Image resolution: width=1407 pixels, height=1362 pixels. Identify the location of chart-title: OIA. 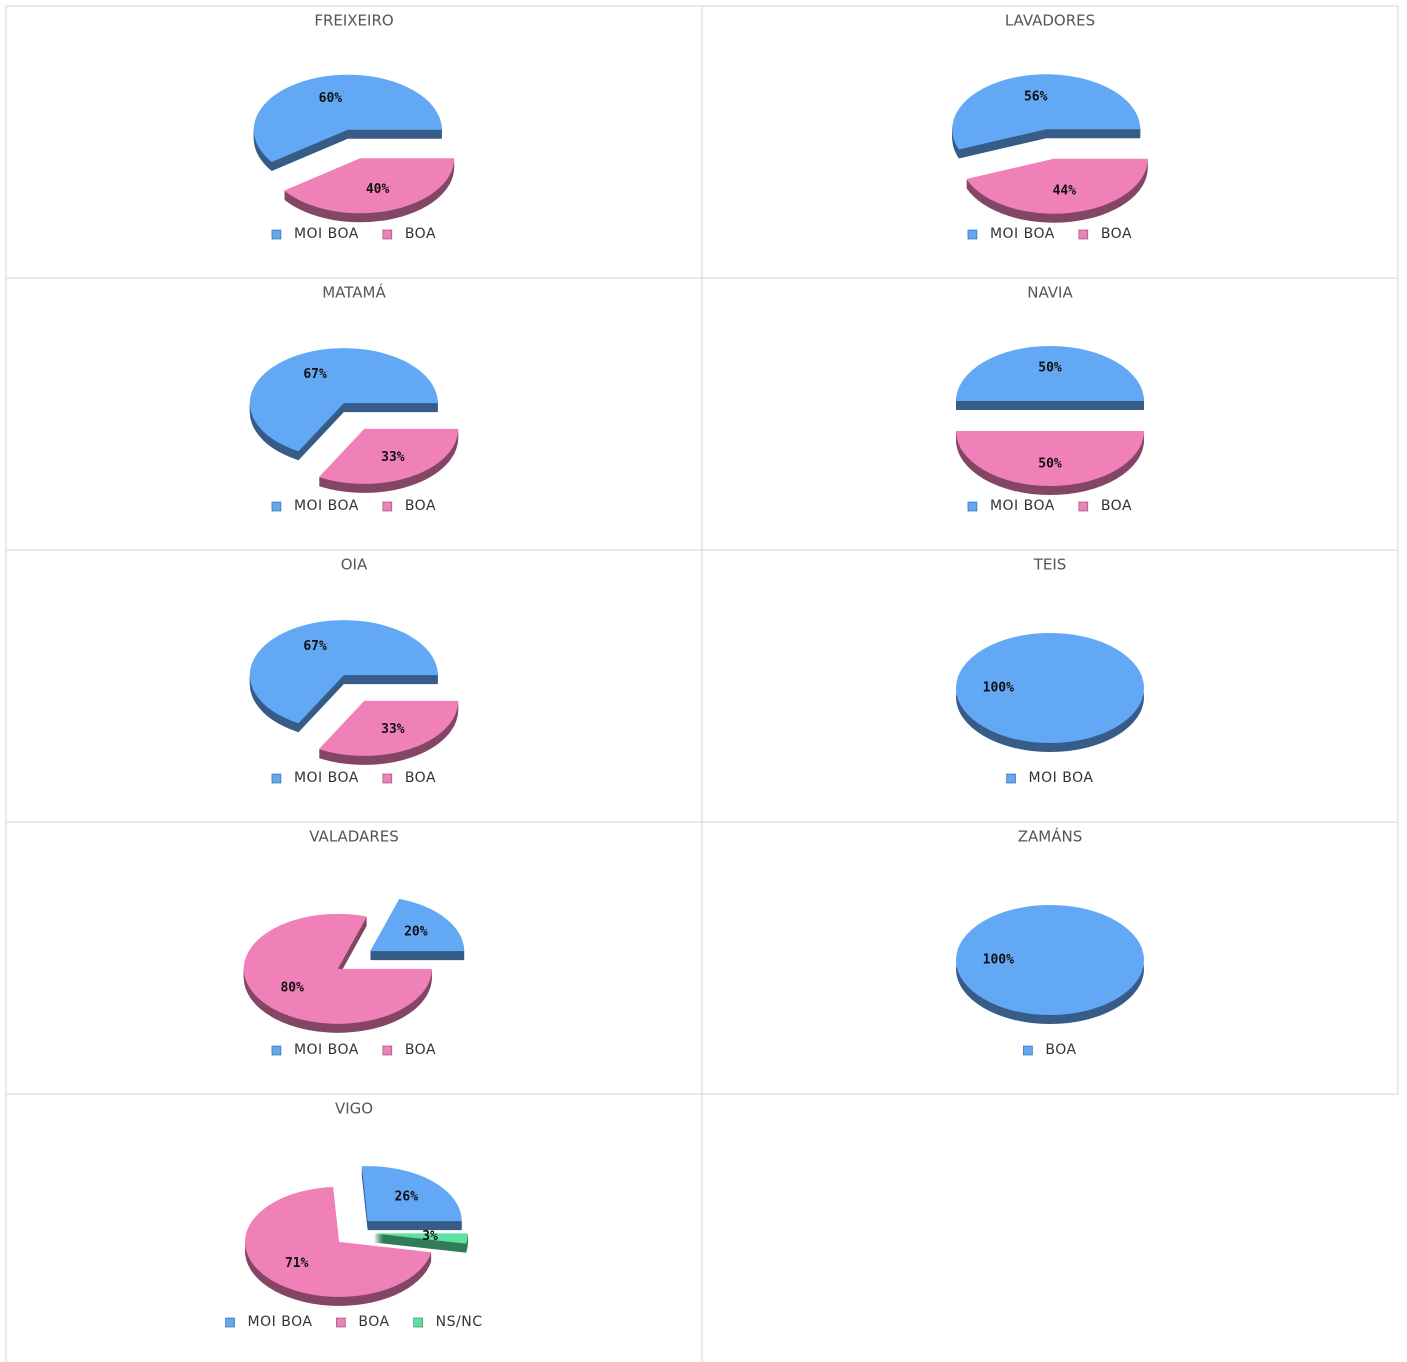
(354, 565).